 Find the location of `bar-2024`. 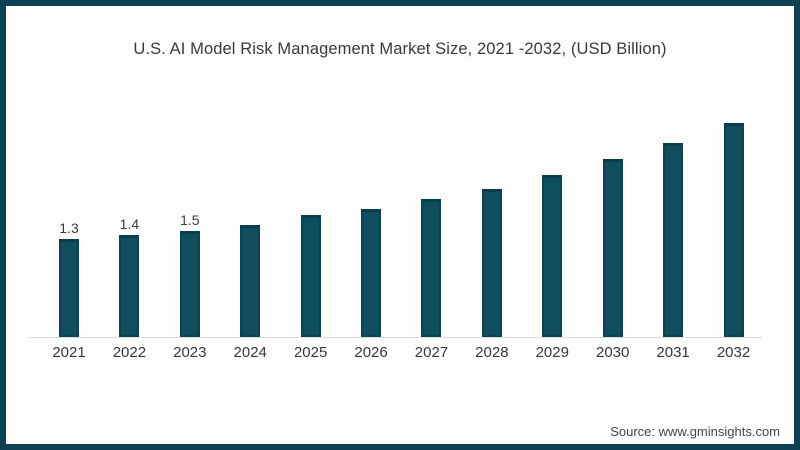

bar-2024 is located at coordinates (250, 281).